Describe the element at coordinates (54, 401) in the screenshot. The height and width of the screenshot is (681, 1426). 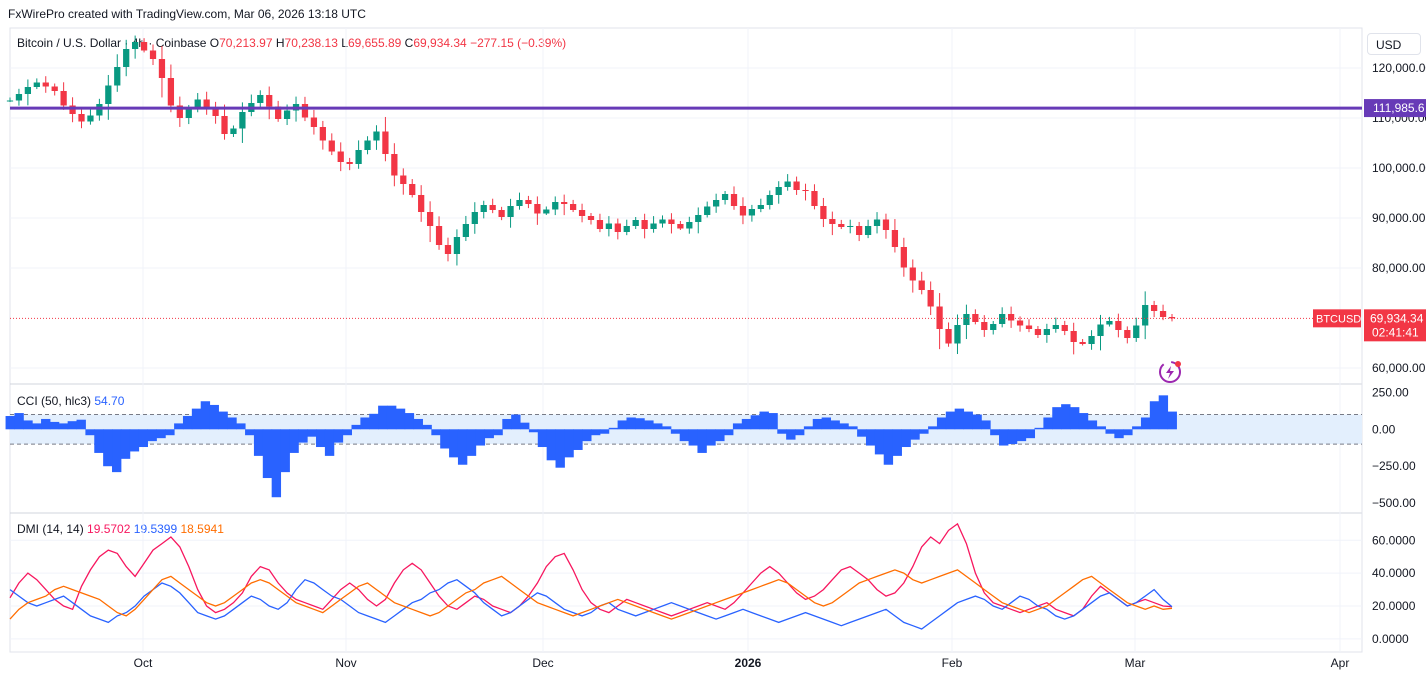
I see `cci-title: CCI (50, hlc3)` at that location.